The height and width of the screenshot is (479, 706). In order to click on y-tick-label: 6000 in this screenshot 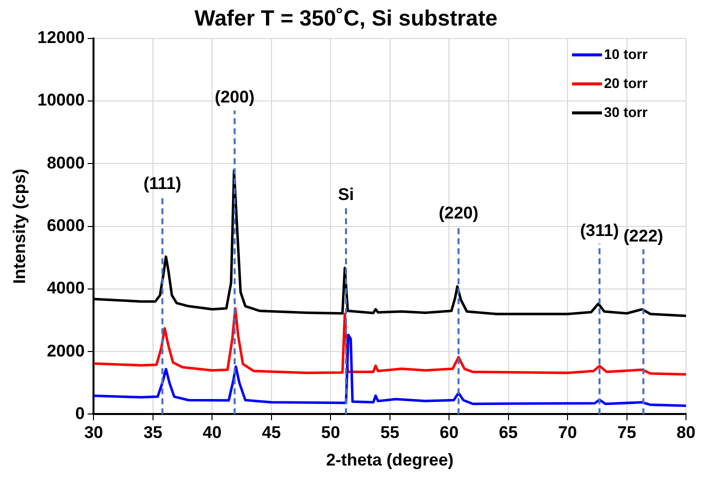, I will do `click(65, 225)`.